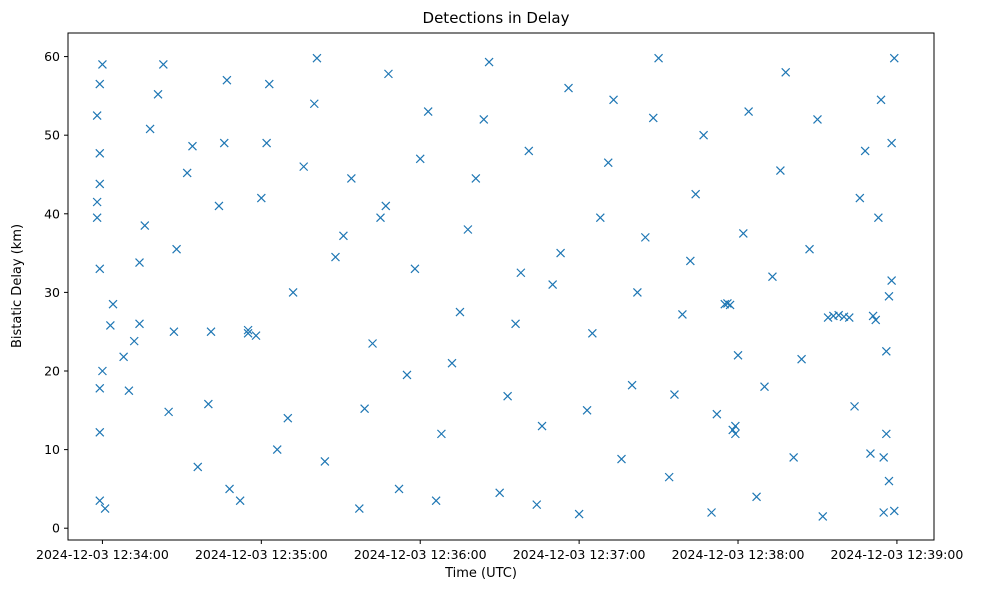 The height and width of the screenshot is (590, 986). I want to click on x-tick-label: 2024-12-03 12:39:00, so click(897, 554).